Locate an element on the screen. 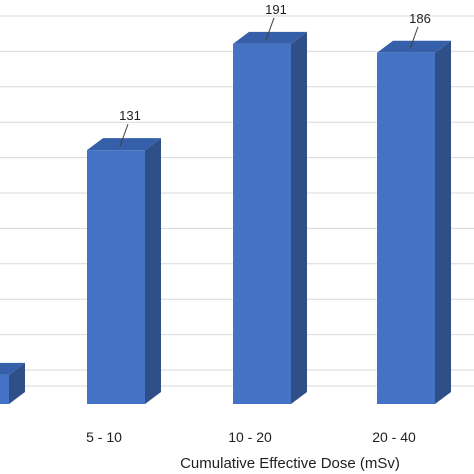  data-label: 191 is located at coordinates (276, 9).